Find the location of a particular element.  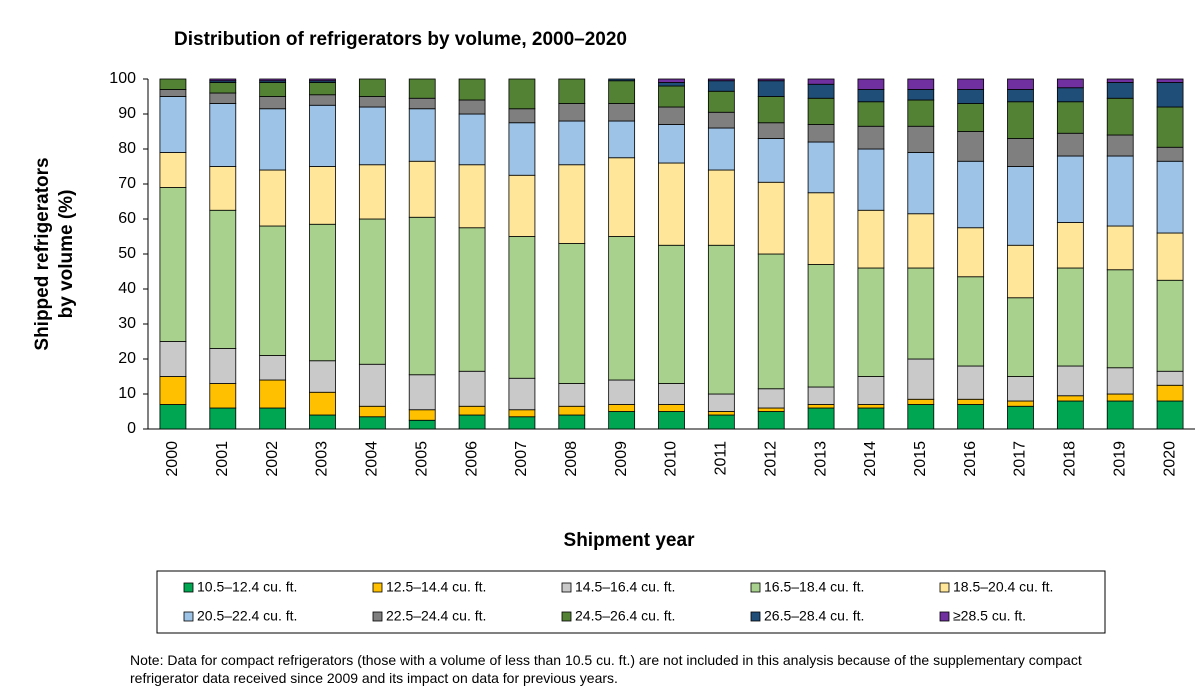

x-tick-label: 2002 is located at coordinates (272, 459).